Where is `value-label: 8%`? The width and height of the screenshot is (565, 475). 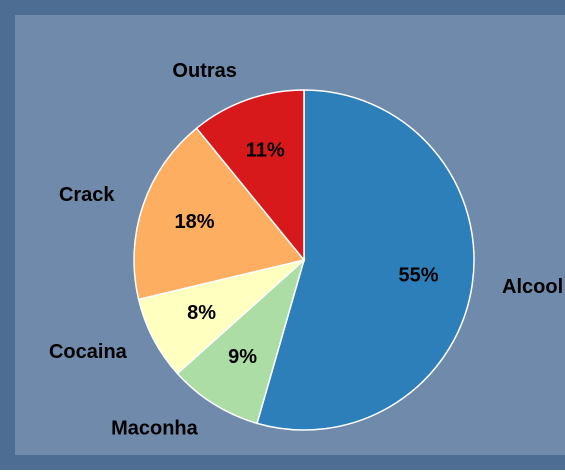 value-label: 8% is located at coordinates (201, 313).